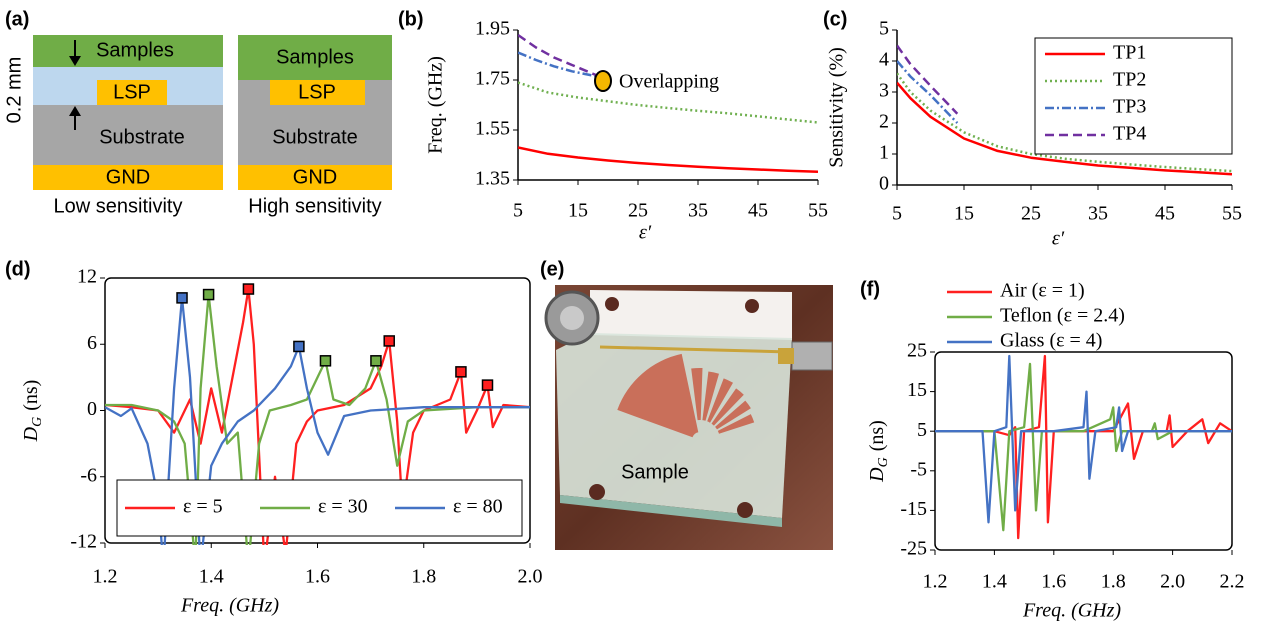 Image resolution: width=1268 pixels, height=639 pixels. What do you see at coordinates (118, 206) in the screenshot?
I see `caption: Low sensitivity` at bounding box center [118, 206].